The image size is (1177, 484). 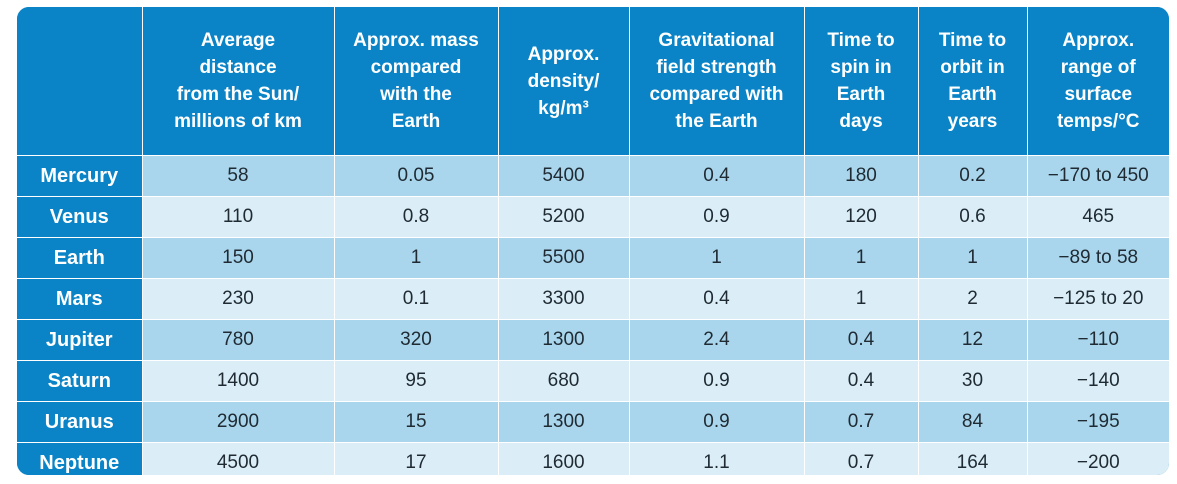 What do you see at coordinates (416, 340) in the screenshot?
I see `table-cell: 320` at bounding box center [416, 340].